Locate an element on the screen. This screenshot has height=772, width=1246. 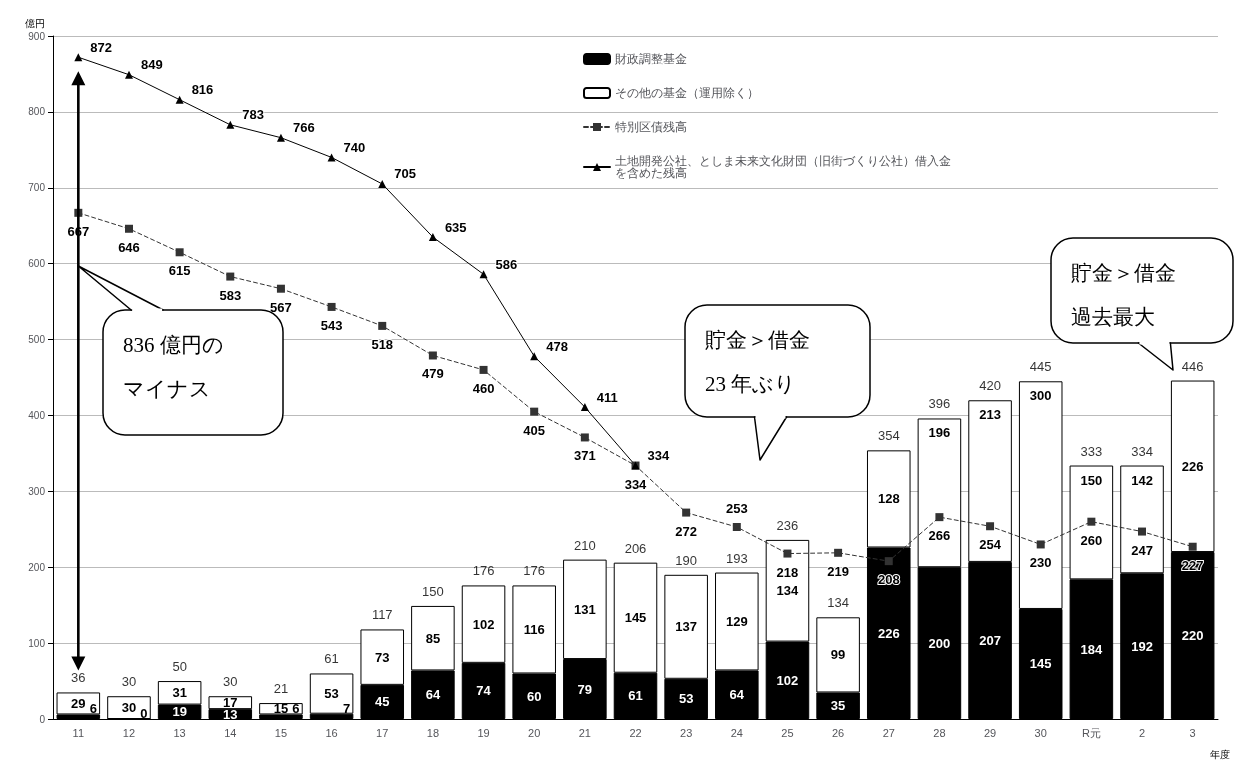
data-label: 783 is located at coordinates (253, 115).